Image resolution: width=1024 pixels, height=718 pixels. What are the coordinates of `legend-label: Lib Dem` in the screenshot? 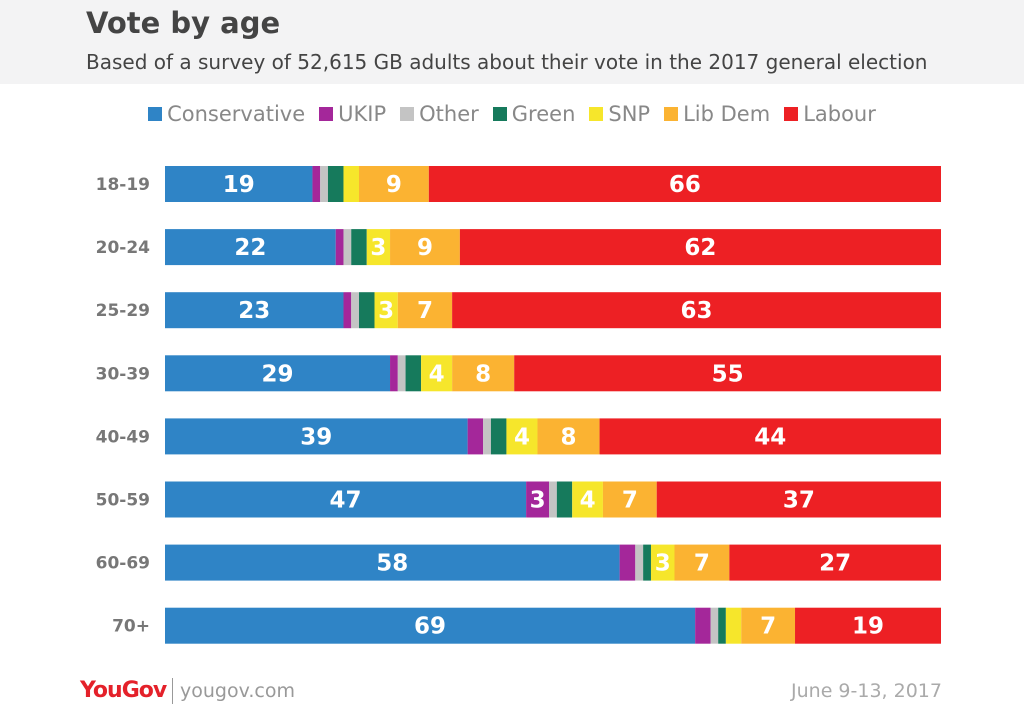 It's located at (727, 114).